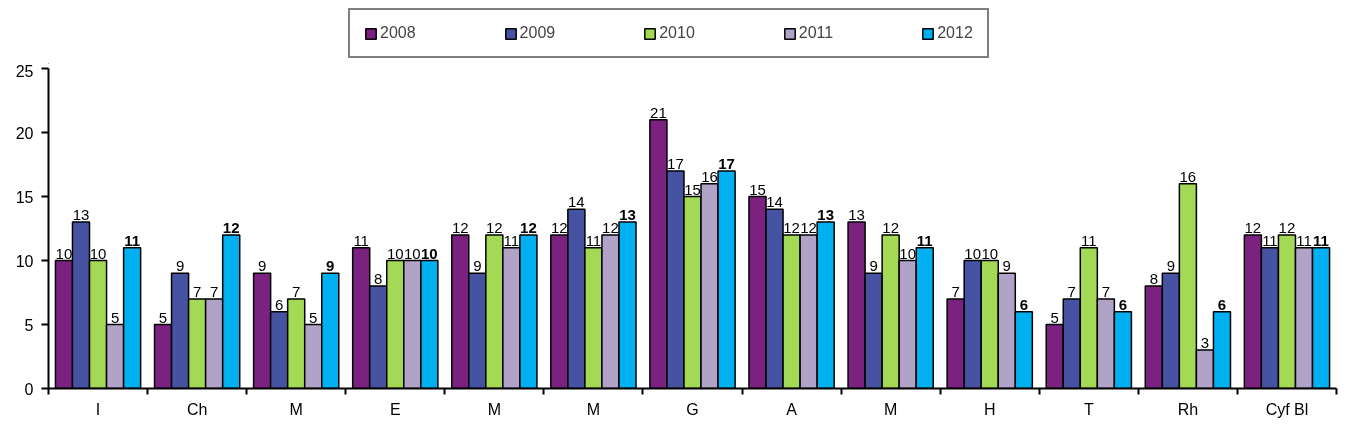 The image size is (1371, 428). Describe the element at coordinates (1088, 409) in the screenshot. I see `x-tick-label: T` at that location.